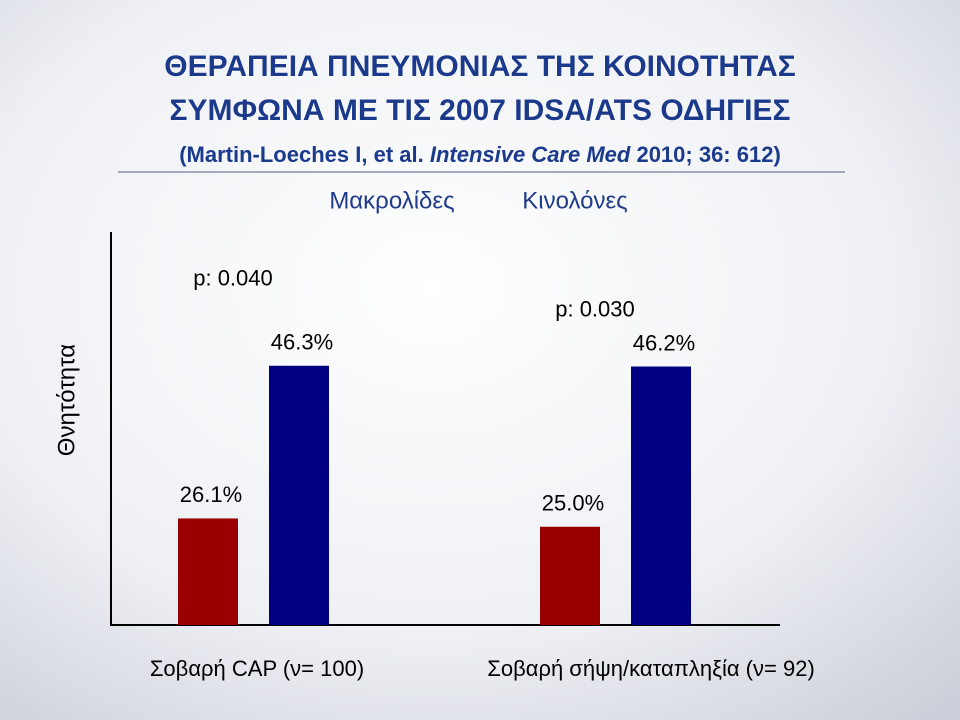 The height and width of the screenshot is (720, 960). I want to click on value-label: 26.1%, so click(211, 494).